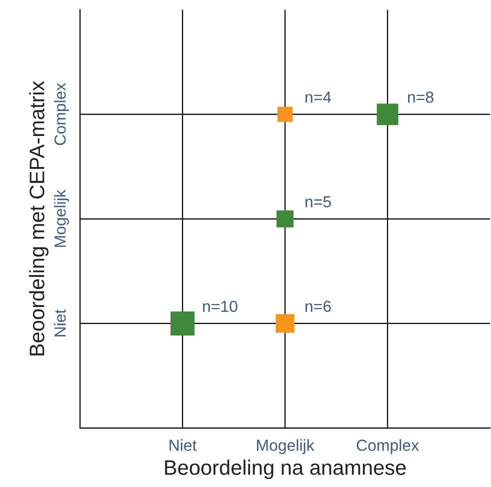 This screenshot has width=491, height=487. Describe the element at coordinates (318, 306) in the screenshot. I see `data-label: n=6` at that location.